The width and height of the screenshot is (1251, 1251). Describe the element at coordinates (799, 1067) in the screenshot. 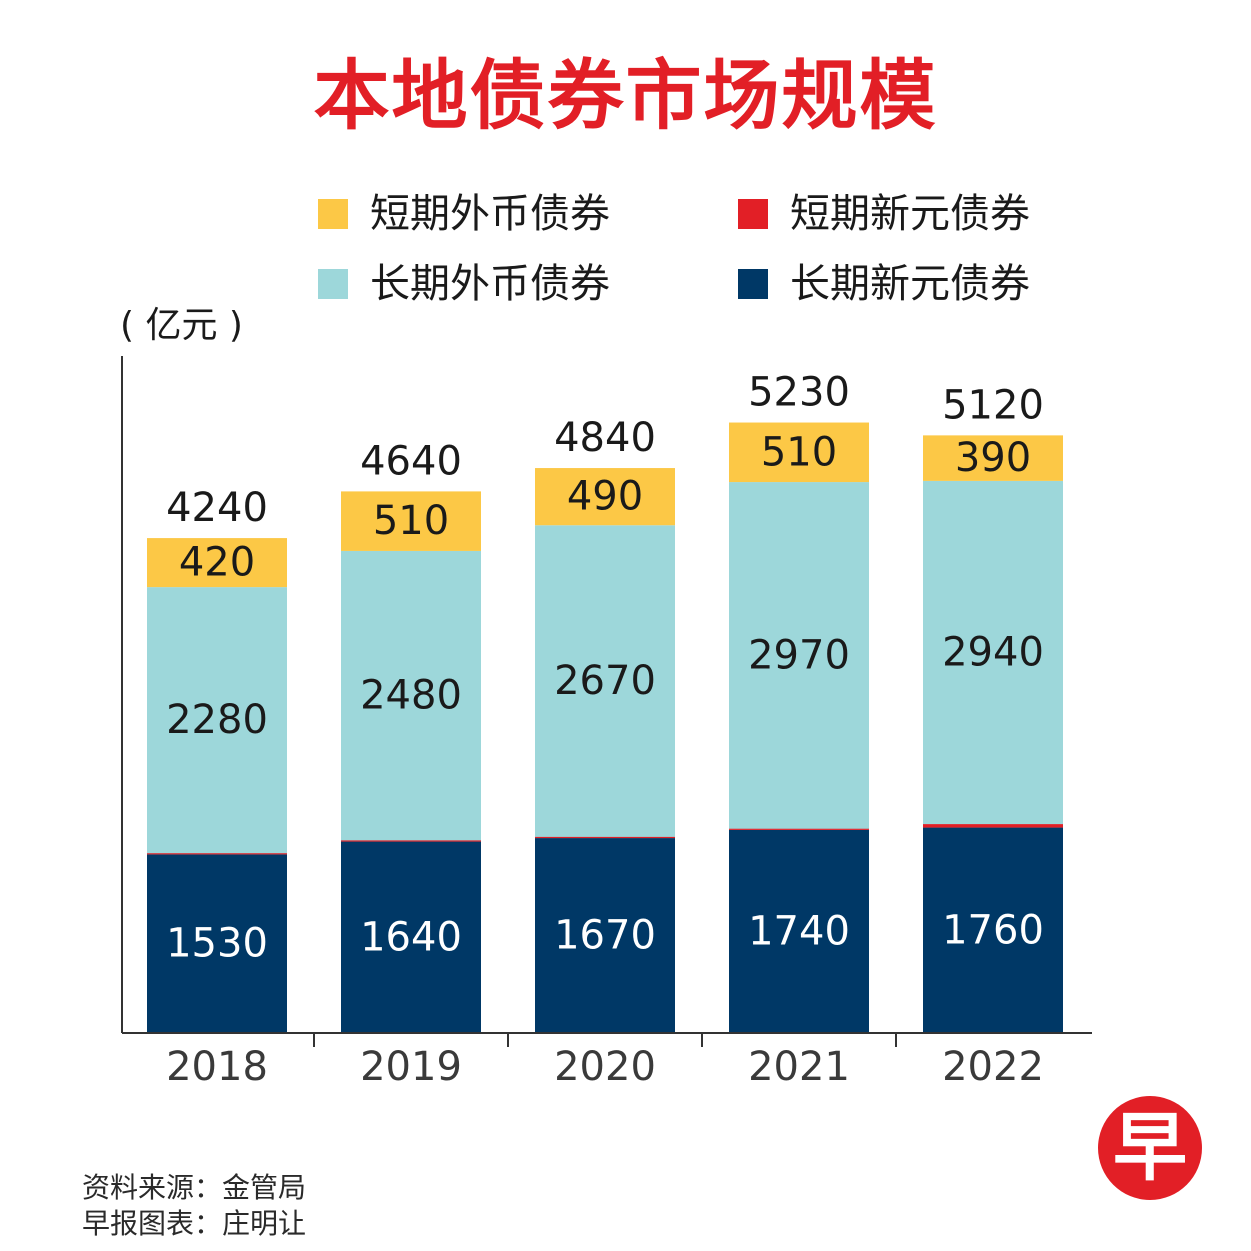

I see `x-tick-label: 2021` at that location.